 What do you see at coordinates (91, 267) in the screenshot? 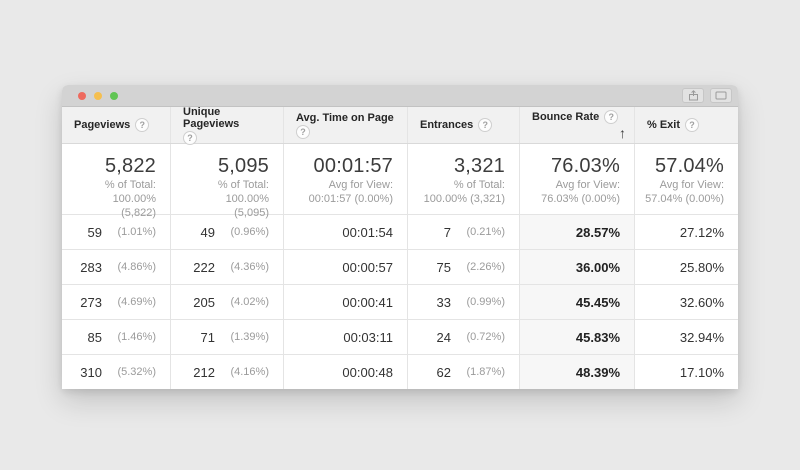
I see `metric-value: 283` at bounding box center [91, 267].